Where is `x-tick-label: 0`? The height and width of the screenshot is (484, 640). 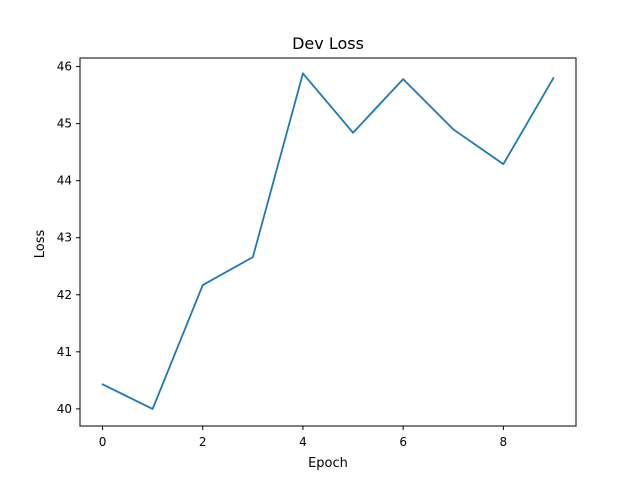 x-tick-label: 0 is located at coordinates (103, 442).